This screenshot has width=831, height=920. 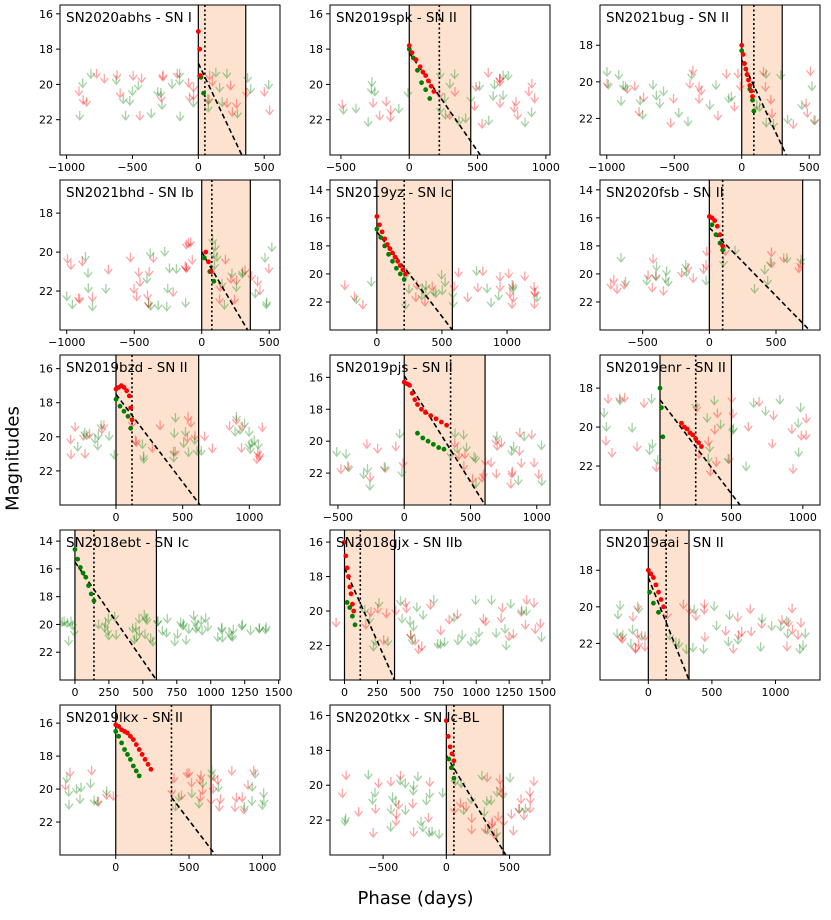 I want to click on panel-2-xtick-label: 500, so click(x=809, y=167).